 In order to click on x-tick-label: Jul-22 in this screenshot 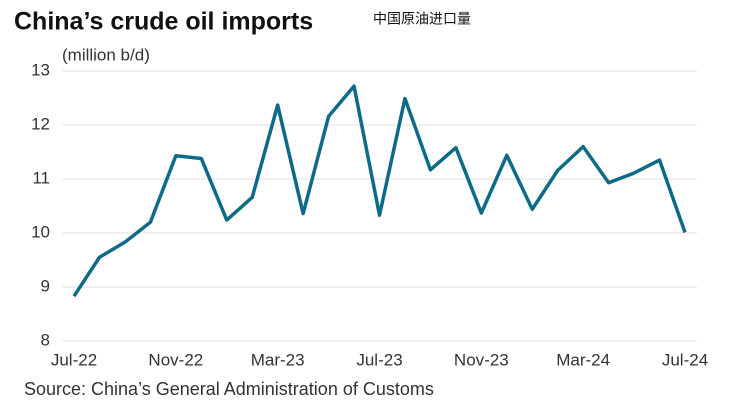, I will do `click(74, 359)`.